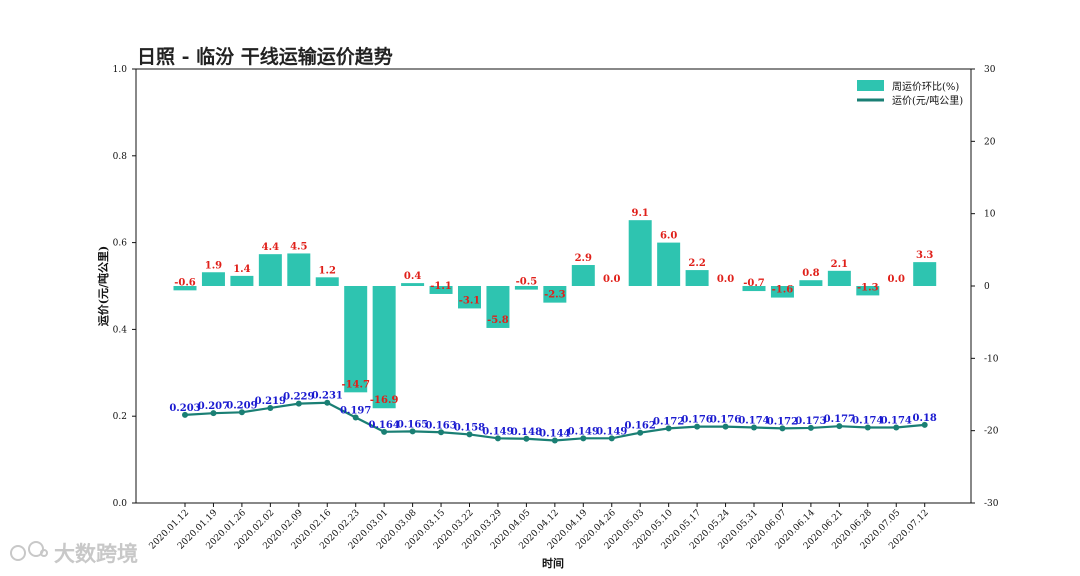 Image resolution: width=1080 pixels, height=576 pixels. Describe the element at coordinates (327, 396) in the screenshot. I see `line-data-label: 0.231` at that location.